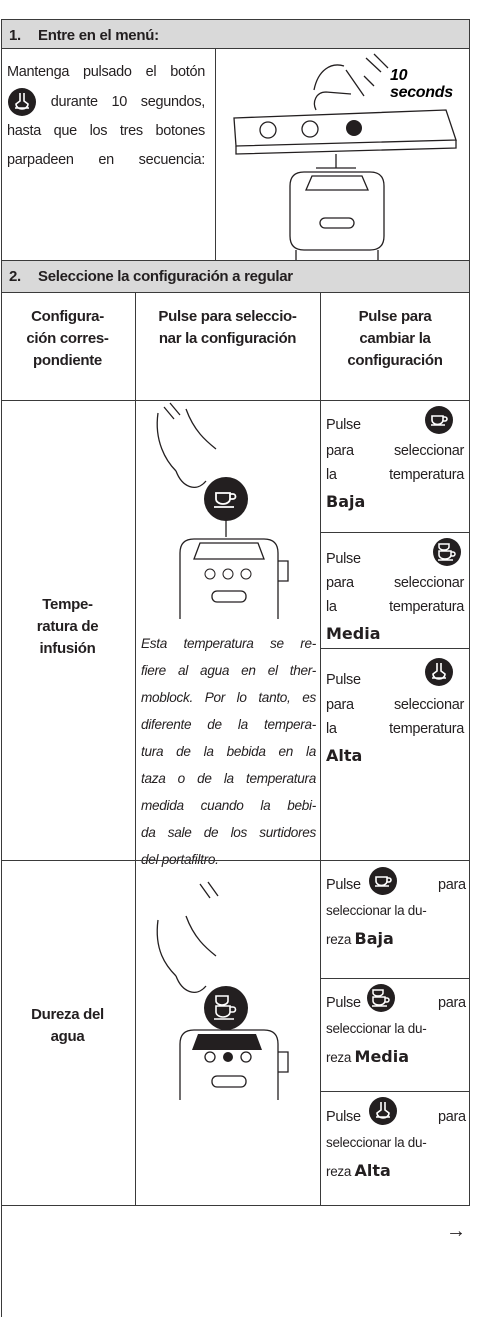 Image resolution: width=480 pixels, height=1317 pixels. What do you see at coordinates (228, 670) in the screenshot?
I see `text: fiere al agua en el ther-` at bounding box center [228, 670].